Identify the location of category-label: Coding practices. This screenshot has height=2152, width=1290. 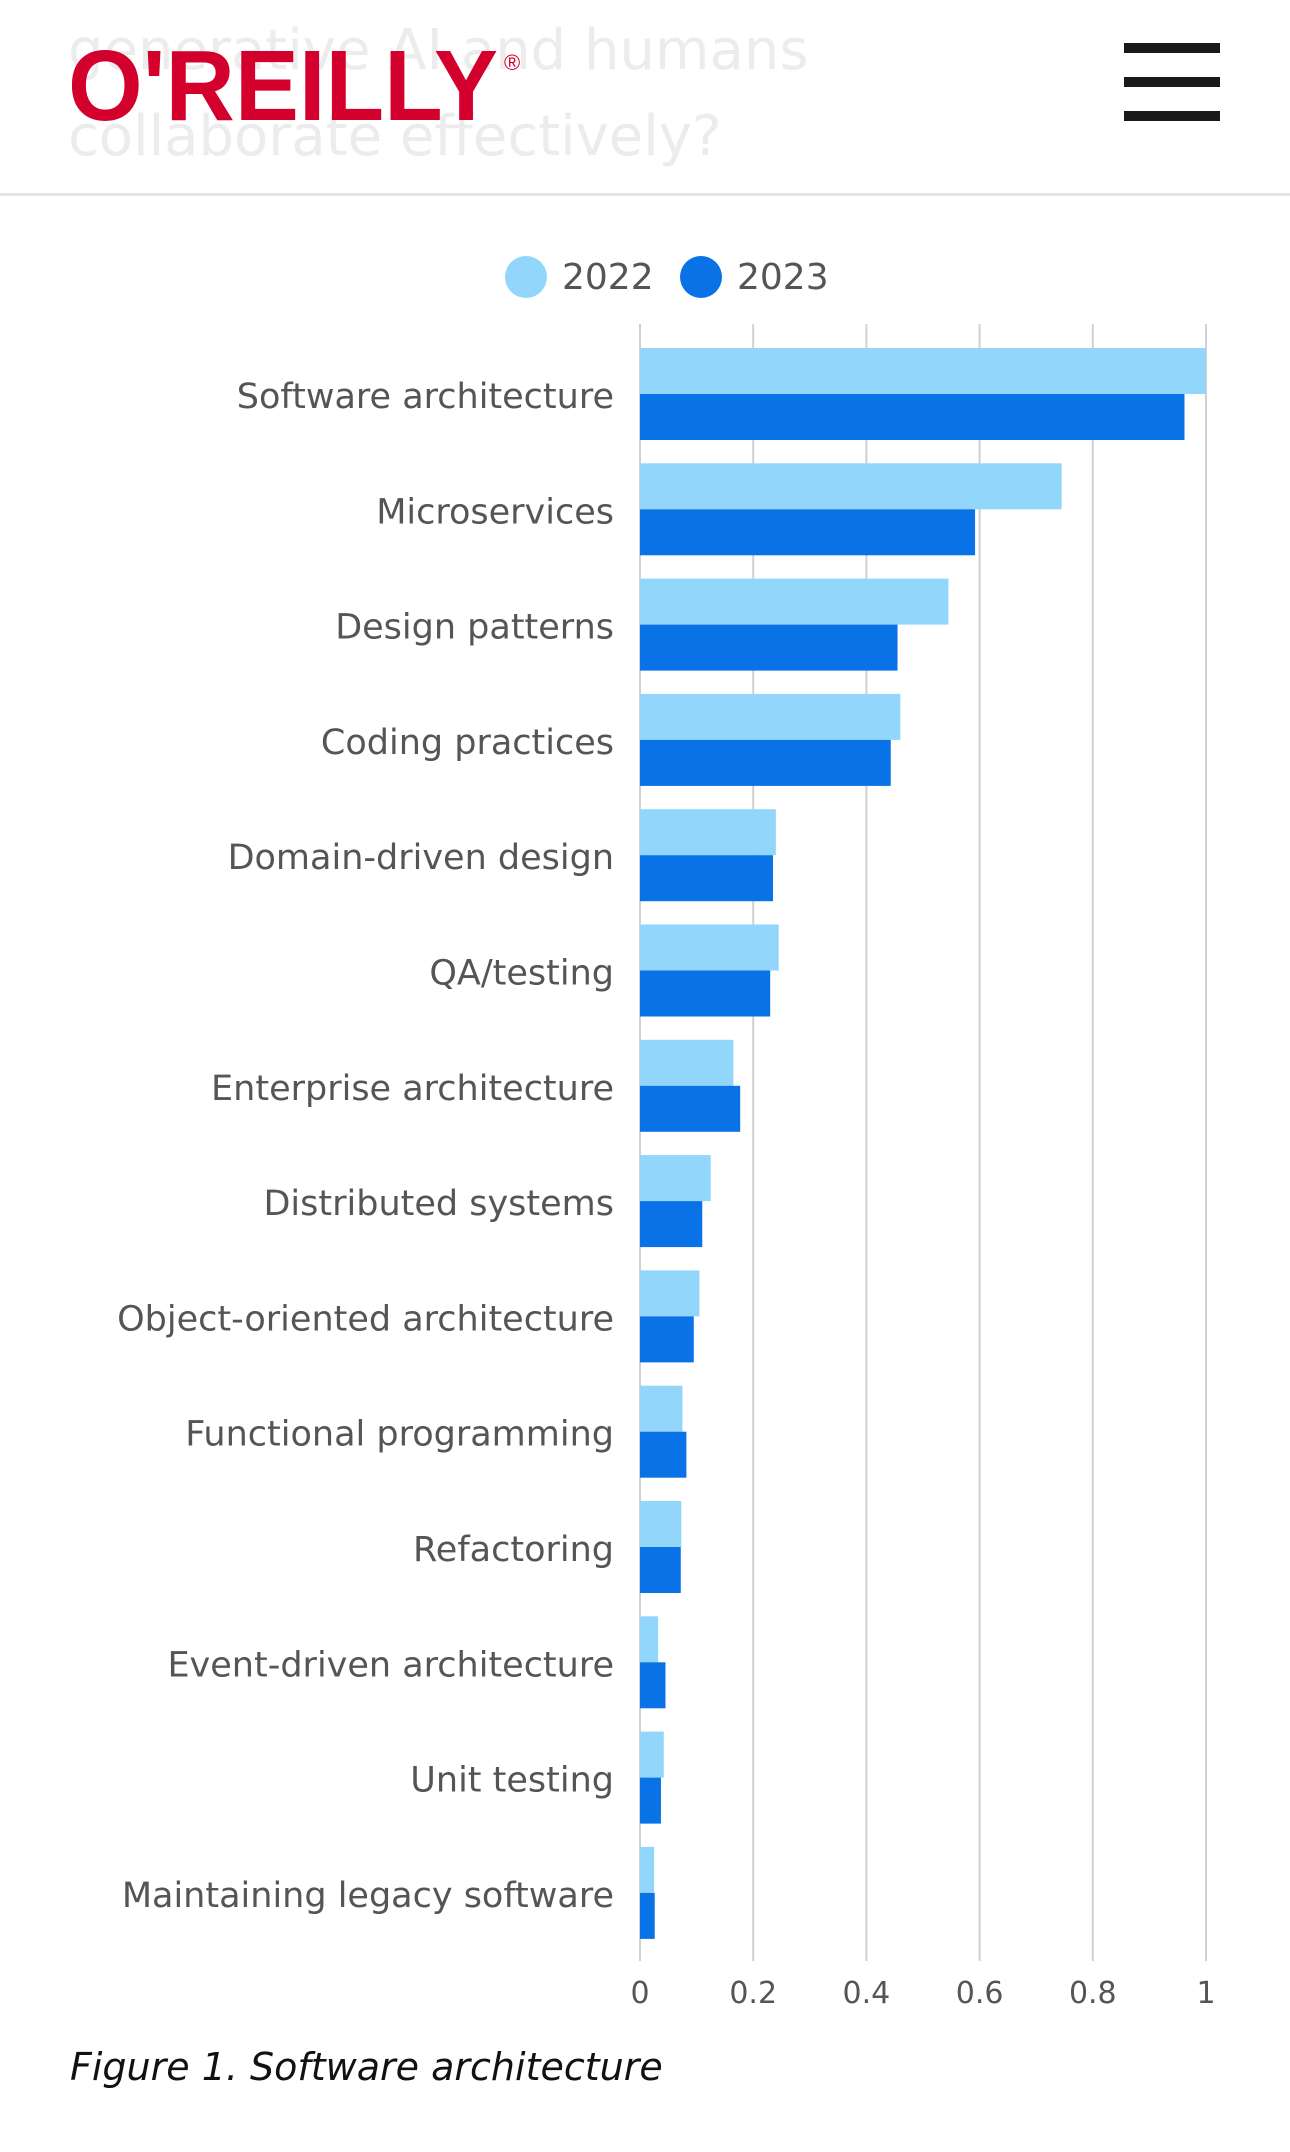
(467, 743).